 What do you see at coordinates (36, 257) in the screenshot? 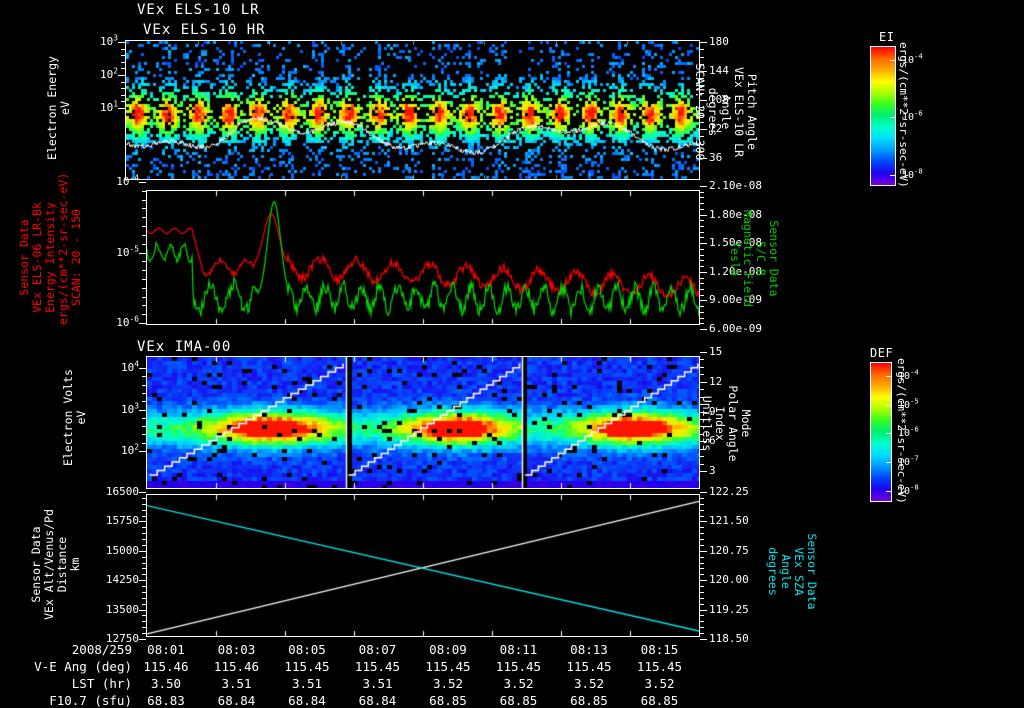
I see `axis-label-line: VEx ELS-06 LR-Bk` at bounding box center [36, 257].